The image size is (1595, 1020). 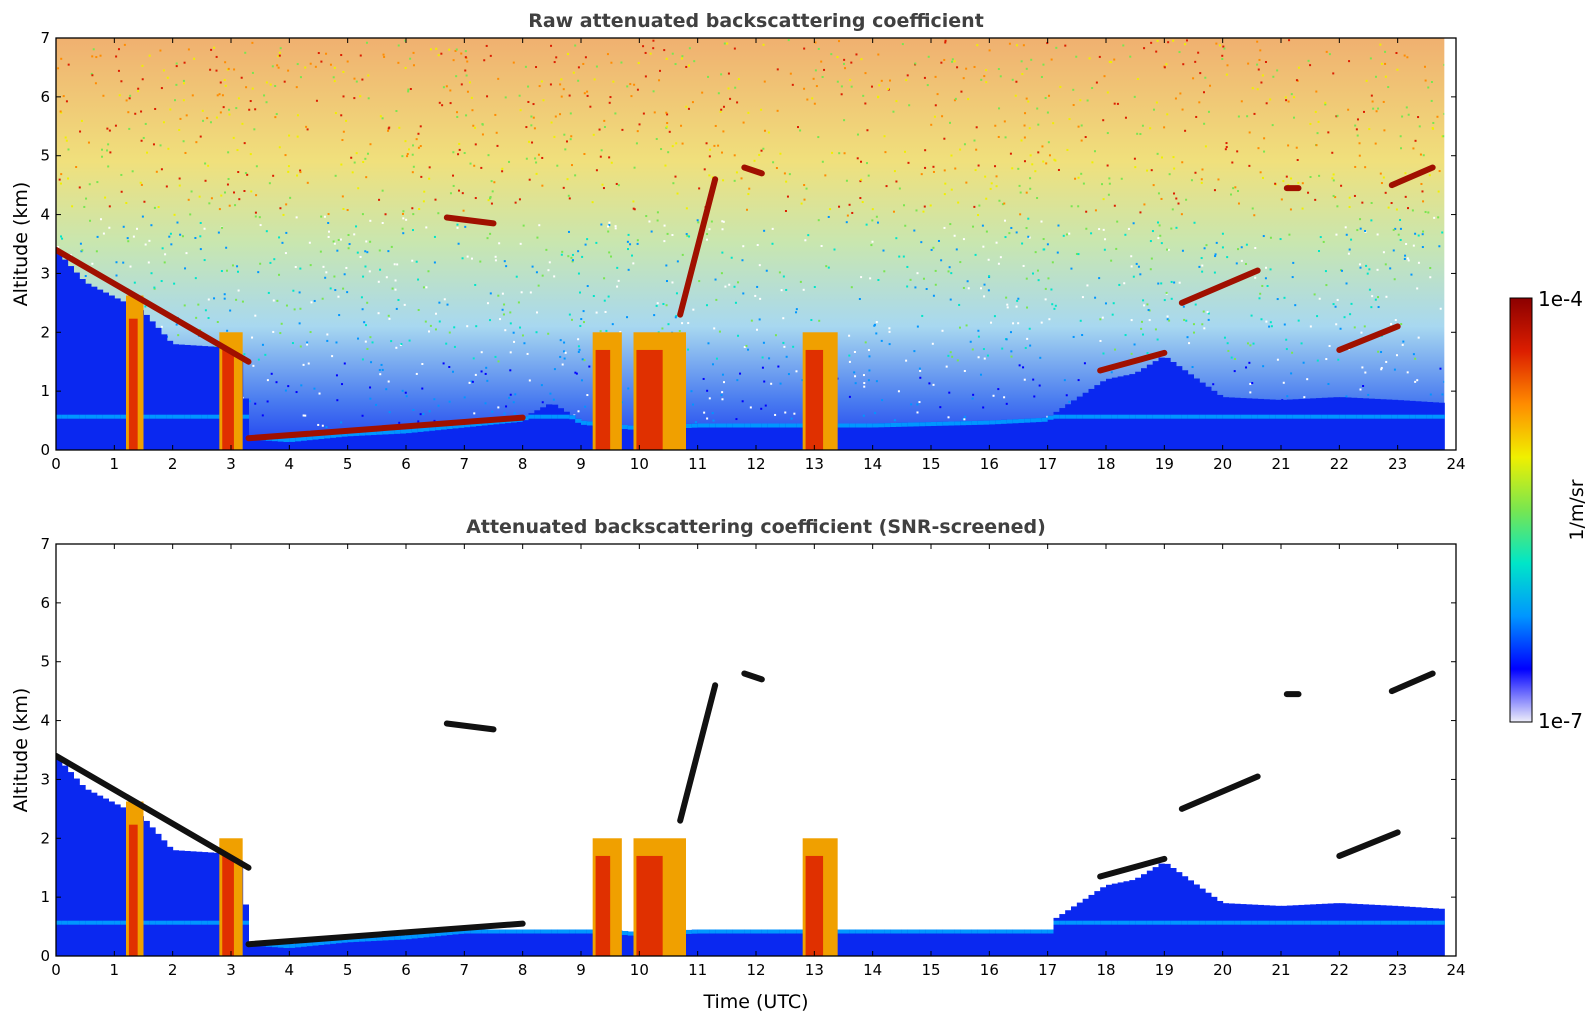 What do you see at coordinates (465, 464) in the screenshot?
I see `x-tick-label: 7` at bounding box center [465, 464].